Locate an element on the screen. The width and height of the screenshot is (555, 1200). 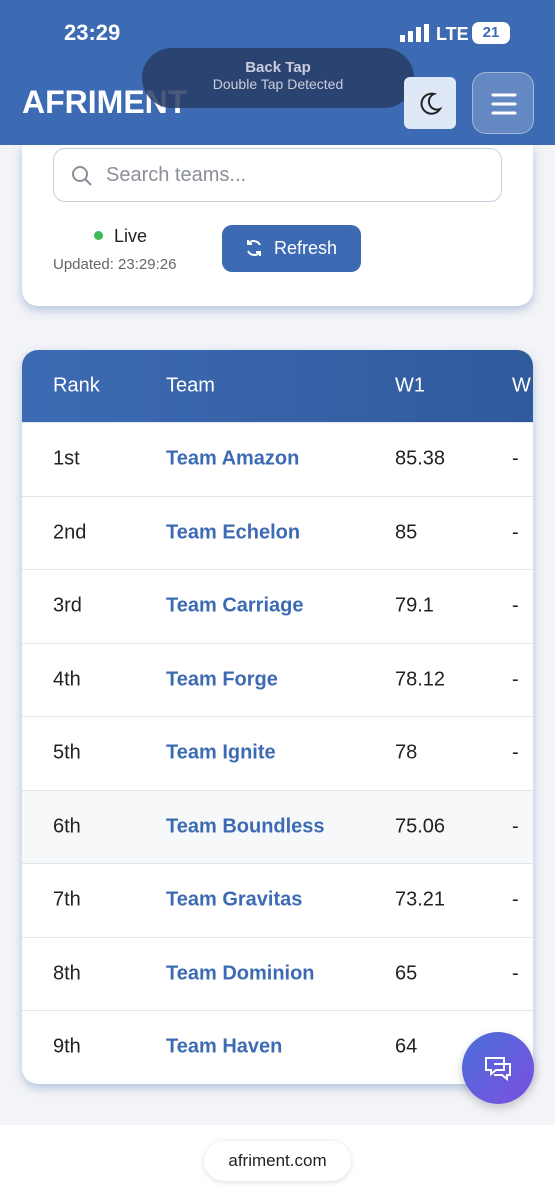
column-header: Team is located at coordinates (190, 385).